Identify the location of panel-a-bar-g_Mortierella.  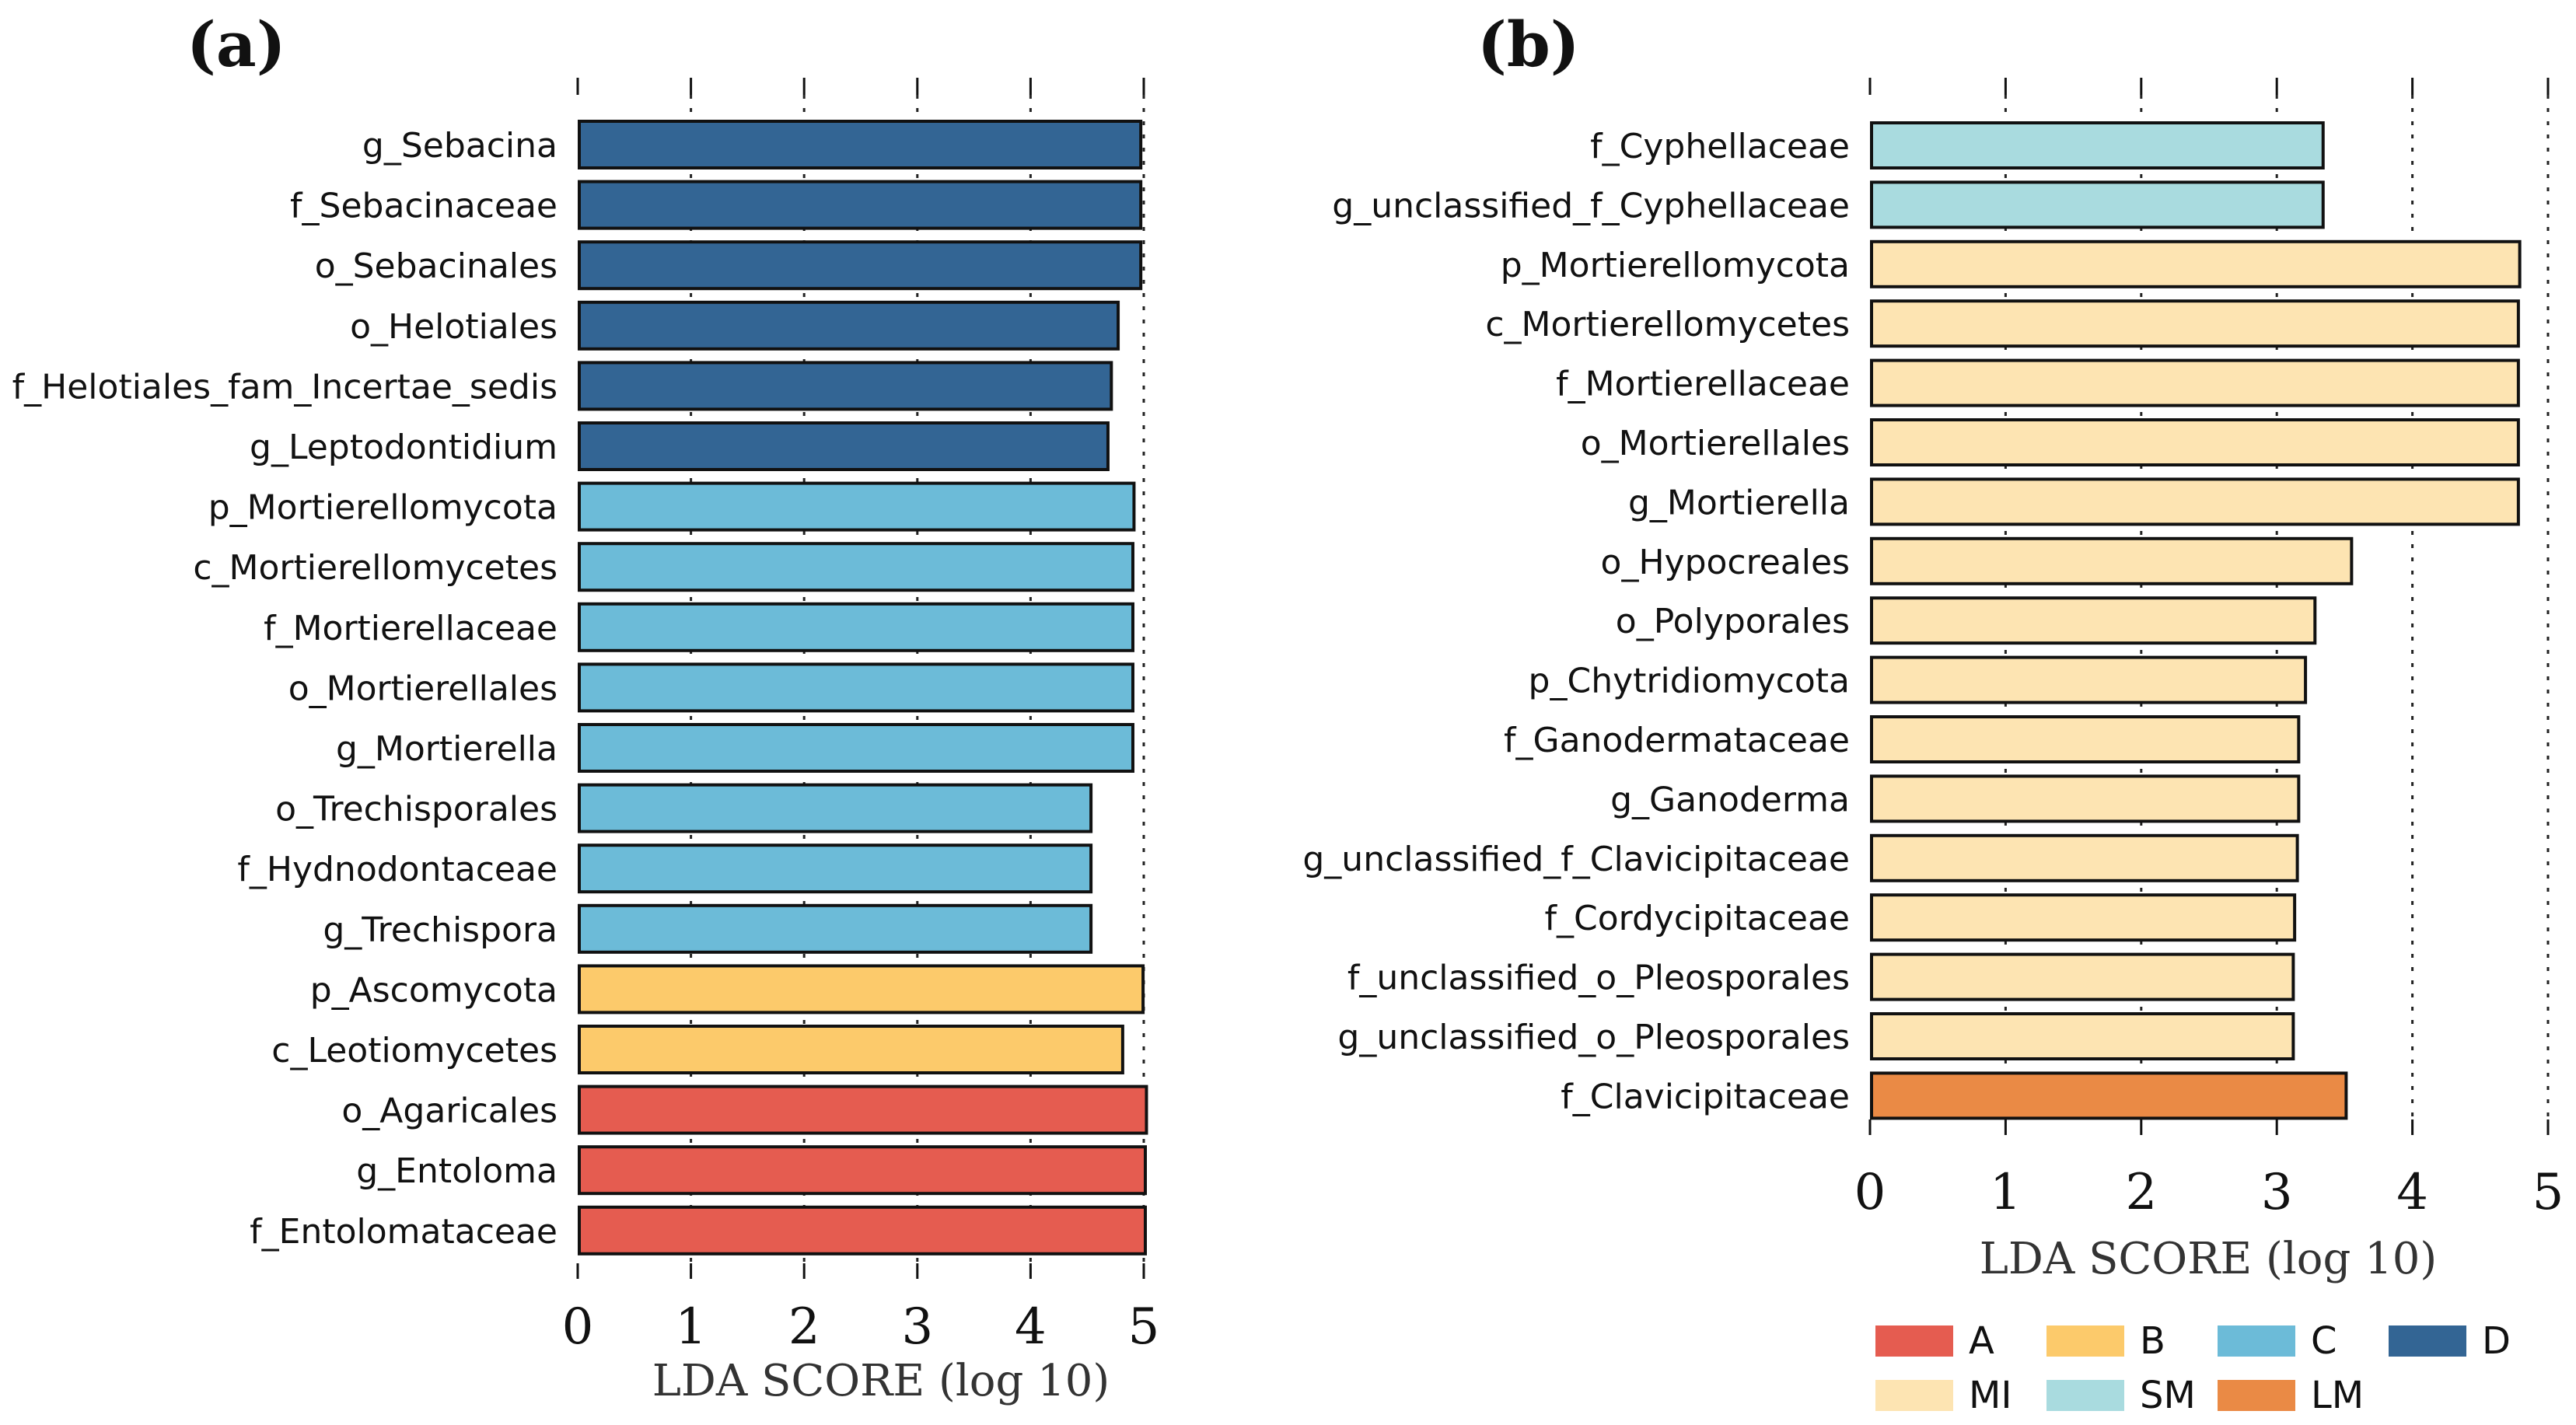
(856, 748).